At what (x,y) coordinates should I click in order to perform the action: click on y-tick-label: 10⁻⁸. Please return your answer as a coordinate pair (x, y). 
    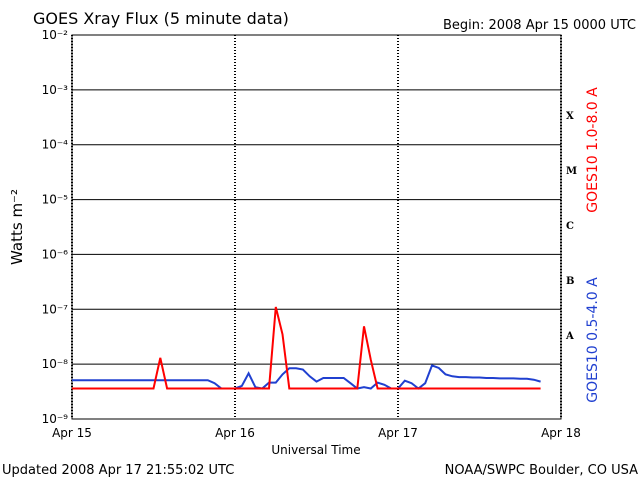
    Looking at the image, I should click on (55, 364).